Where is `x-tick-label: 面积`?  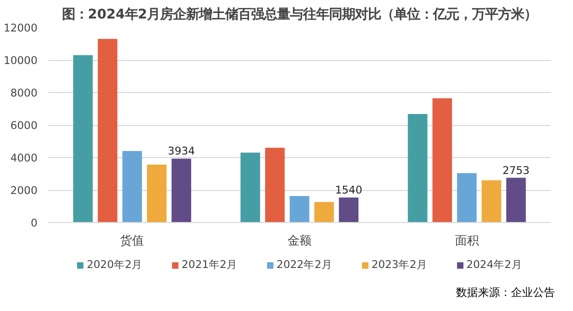
x-tick-label: 面积 is located at coordinates (466, 241).